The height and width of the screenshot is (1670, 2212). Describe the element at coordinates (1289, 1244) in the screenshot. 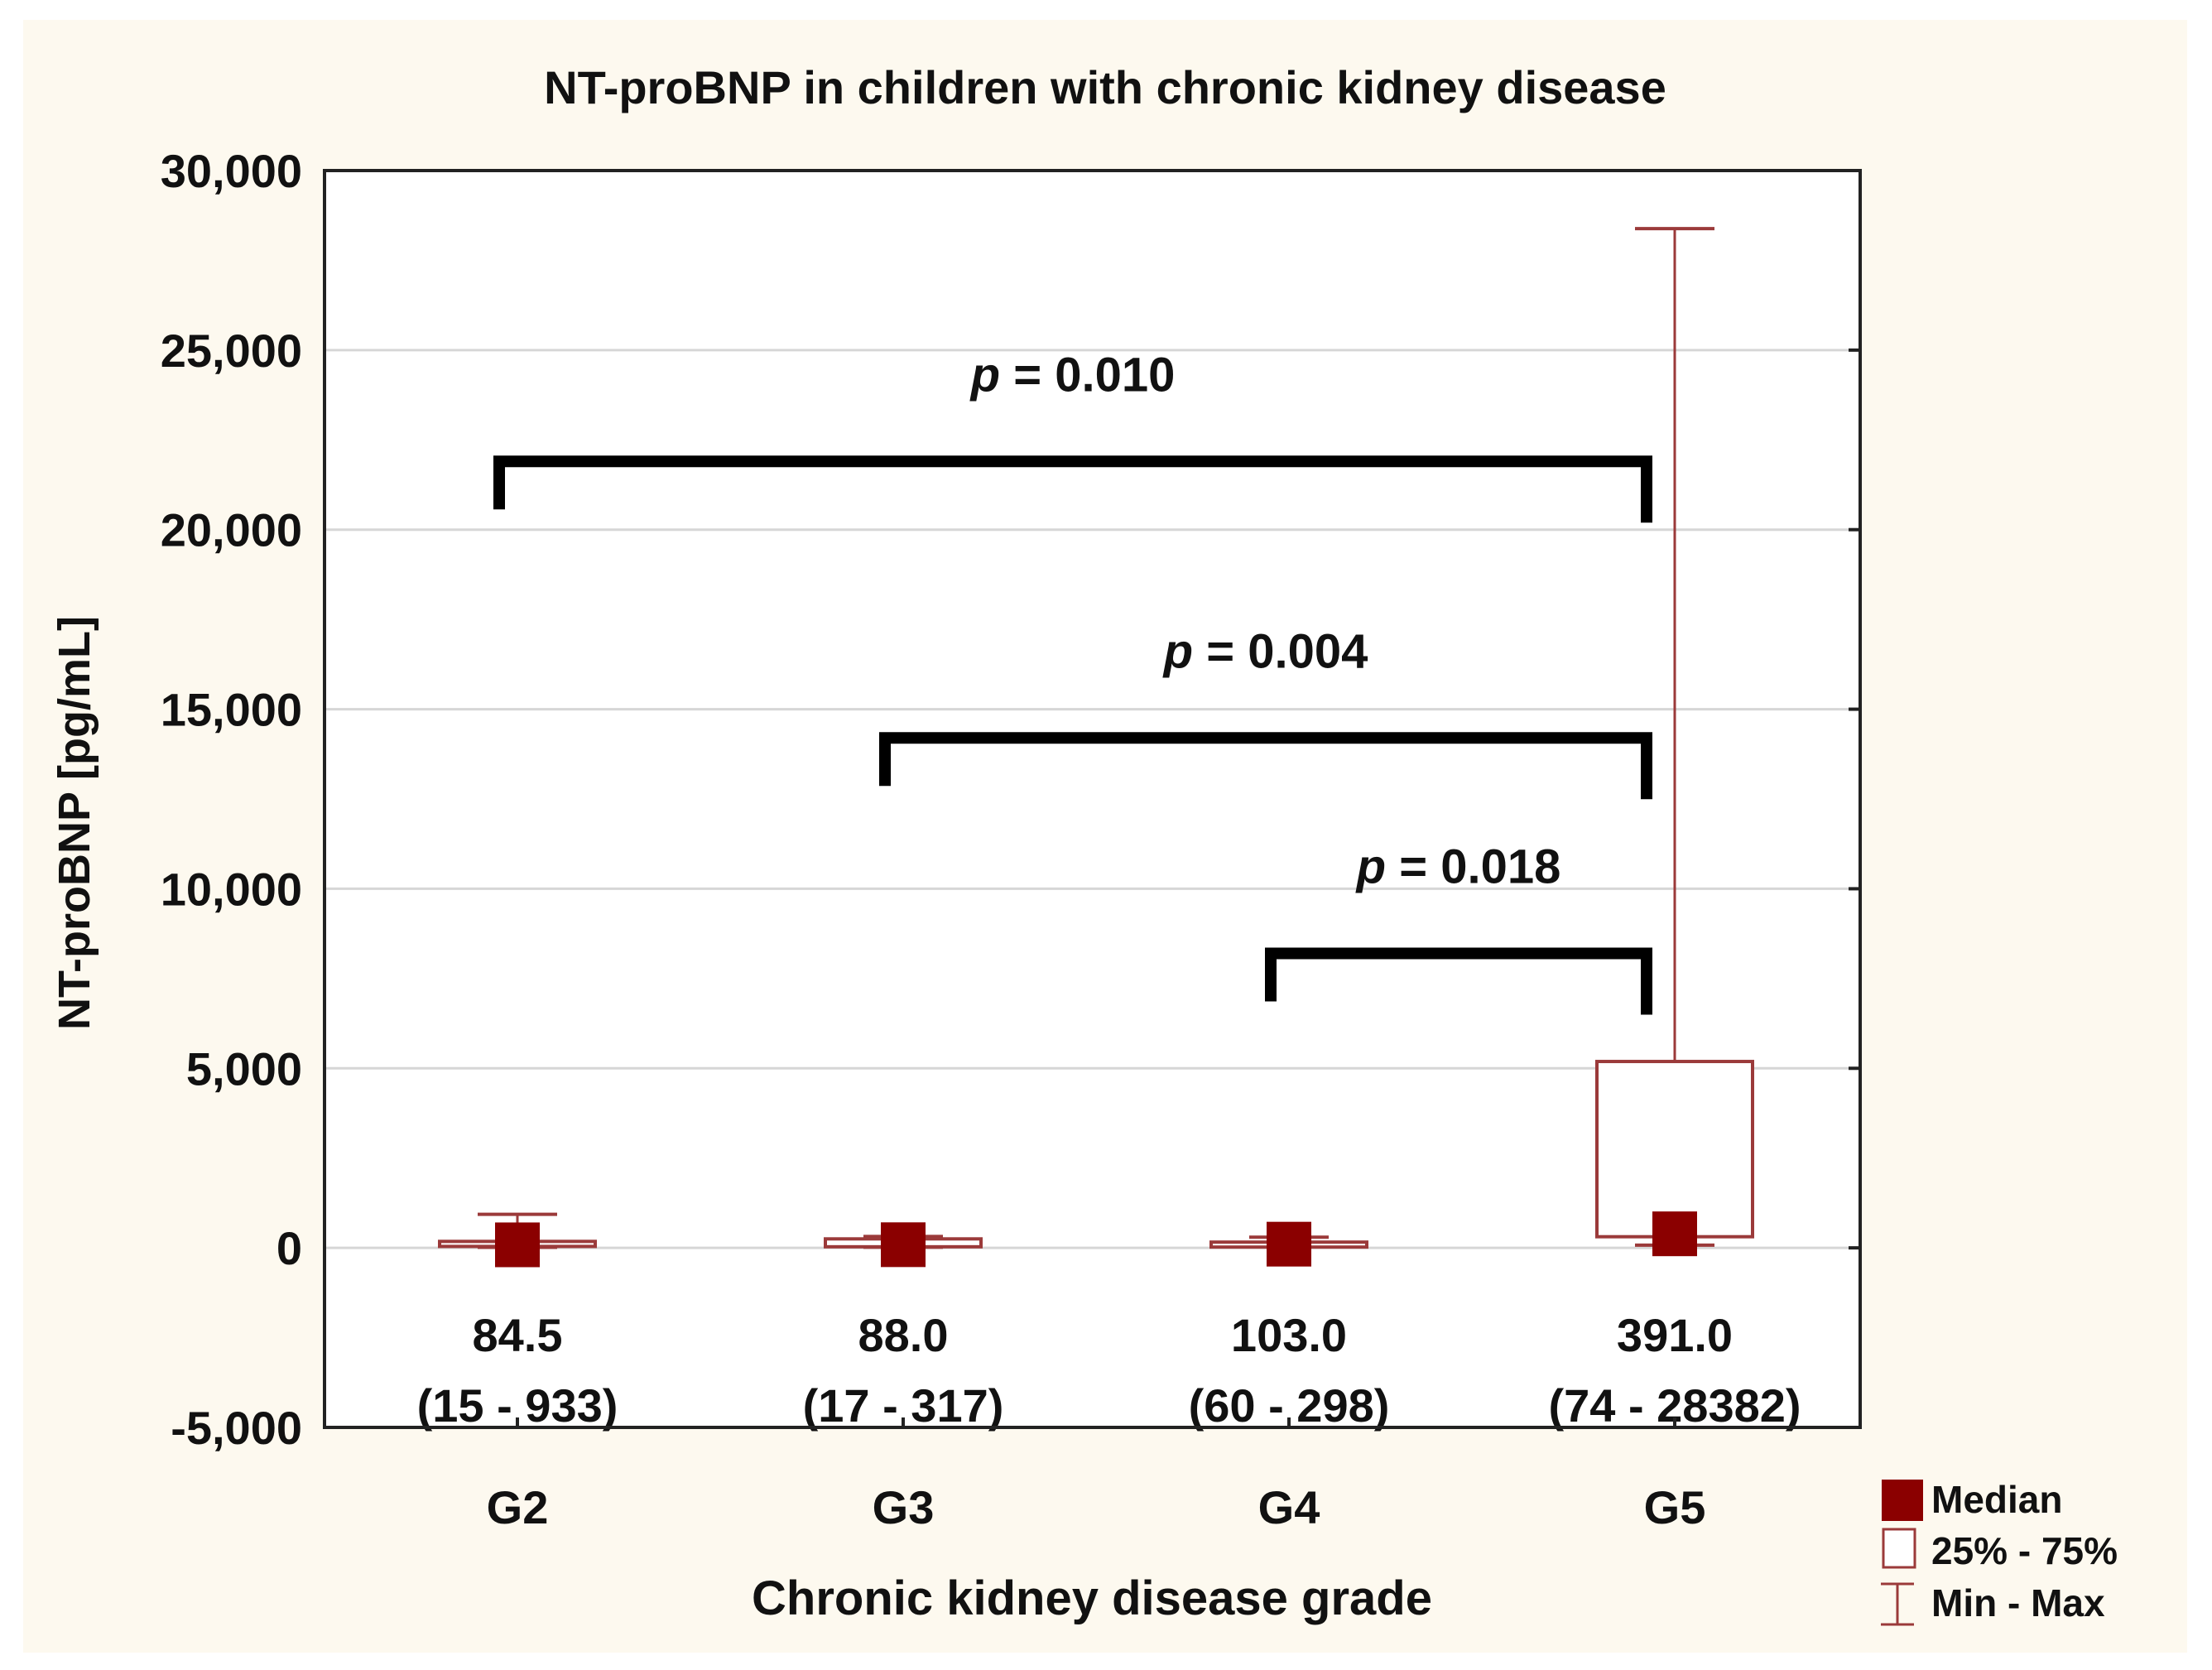

I see `median-marker-G4` at that location.